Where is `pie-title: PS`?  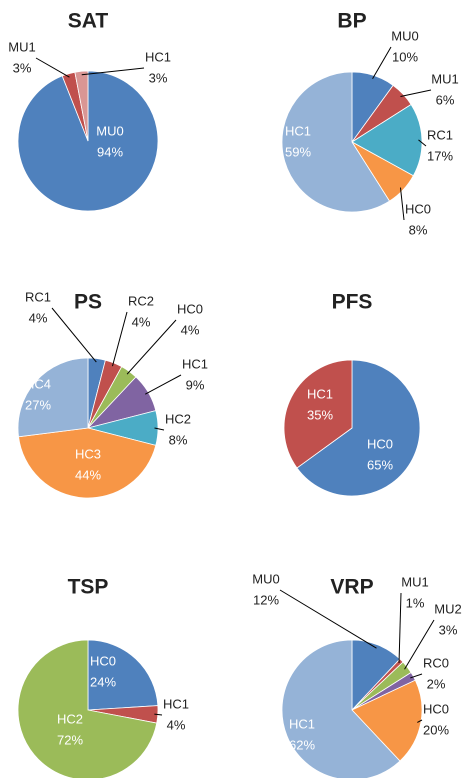
pie-title: PS is located at coordinates (88, 302).